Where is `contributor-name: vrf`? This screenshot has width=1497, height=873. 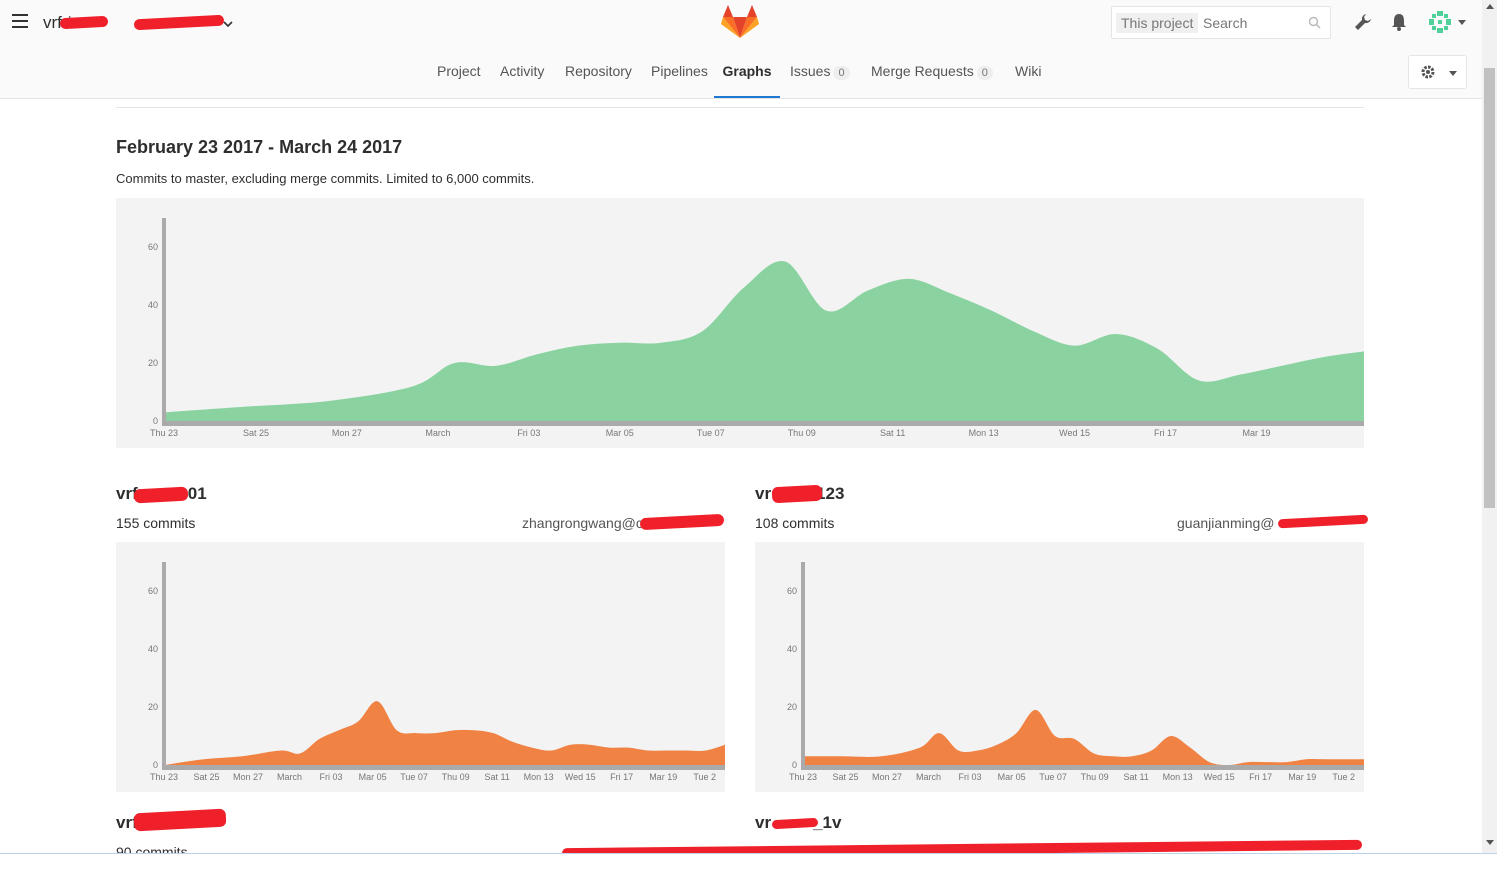
contributor-name: vrf is located at coordinates (127, 822).